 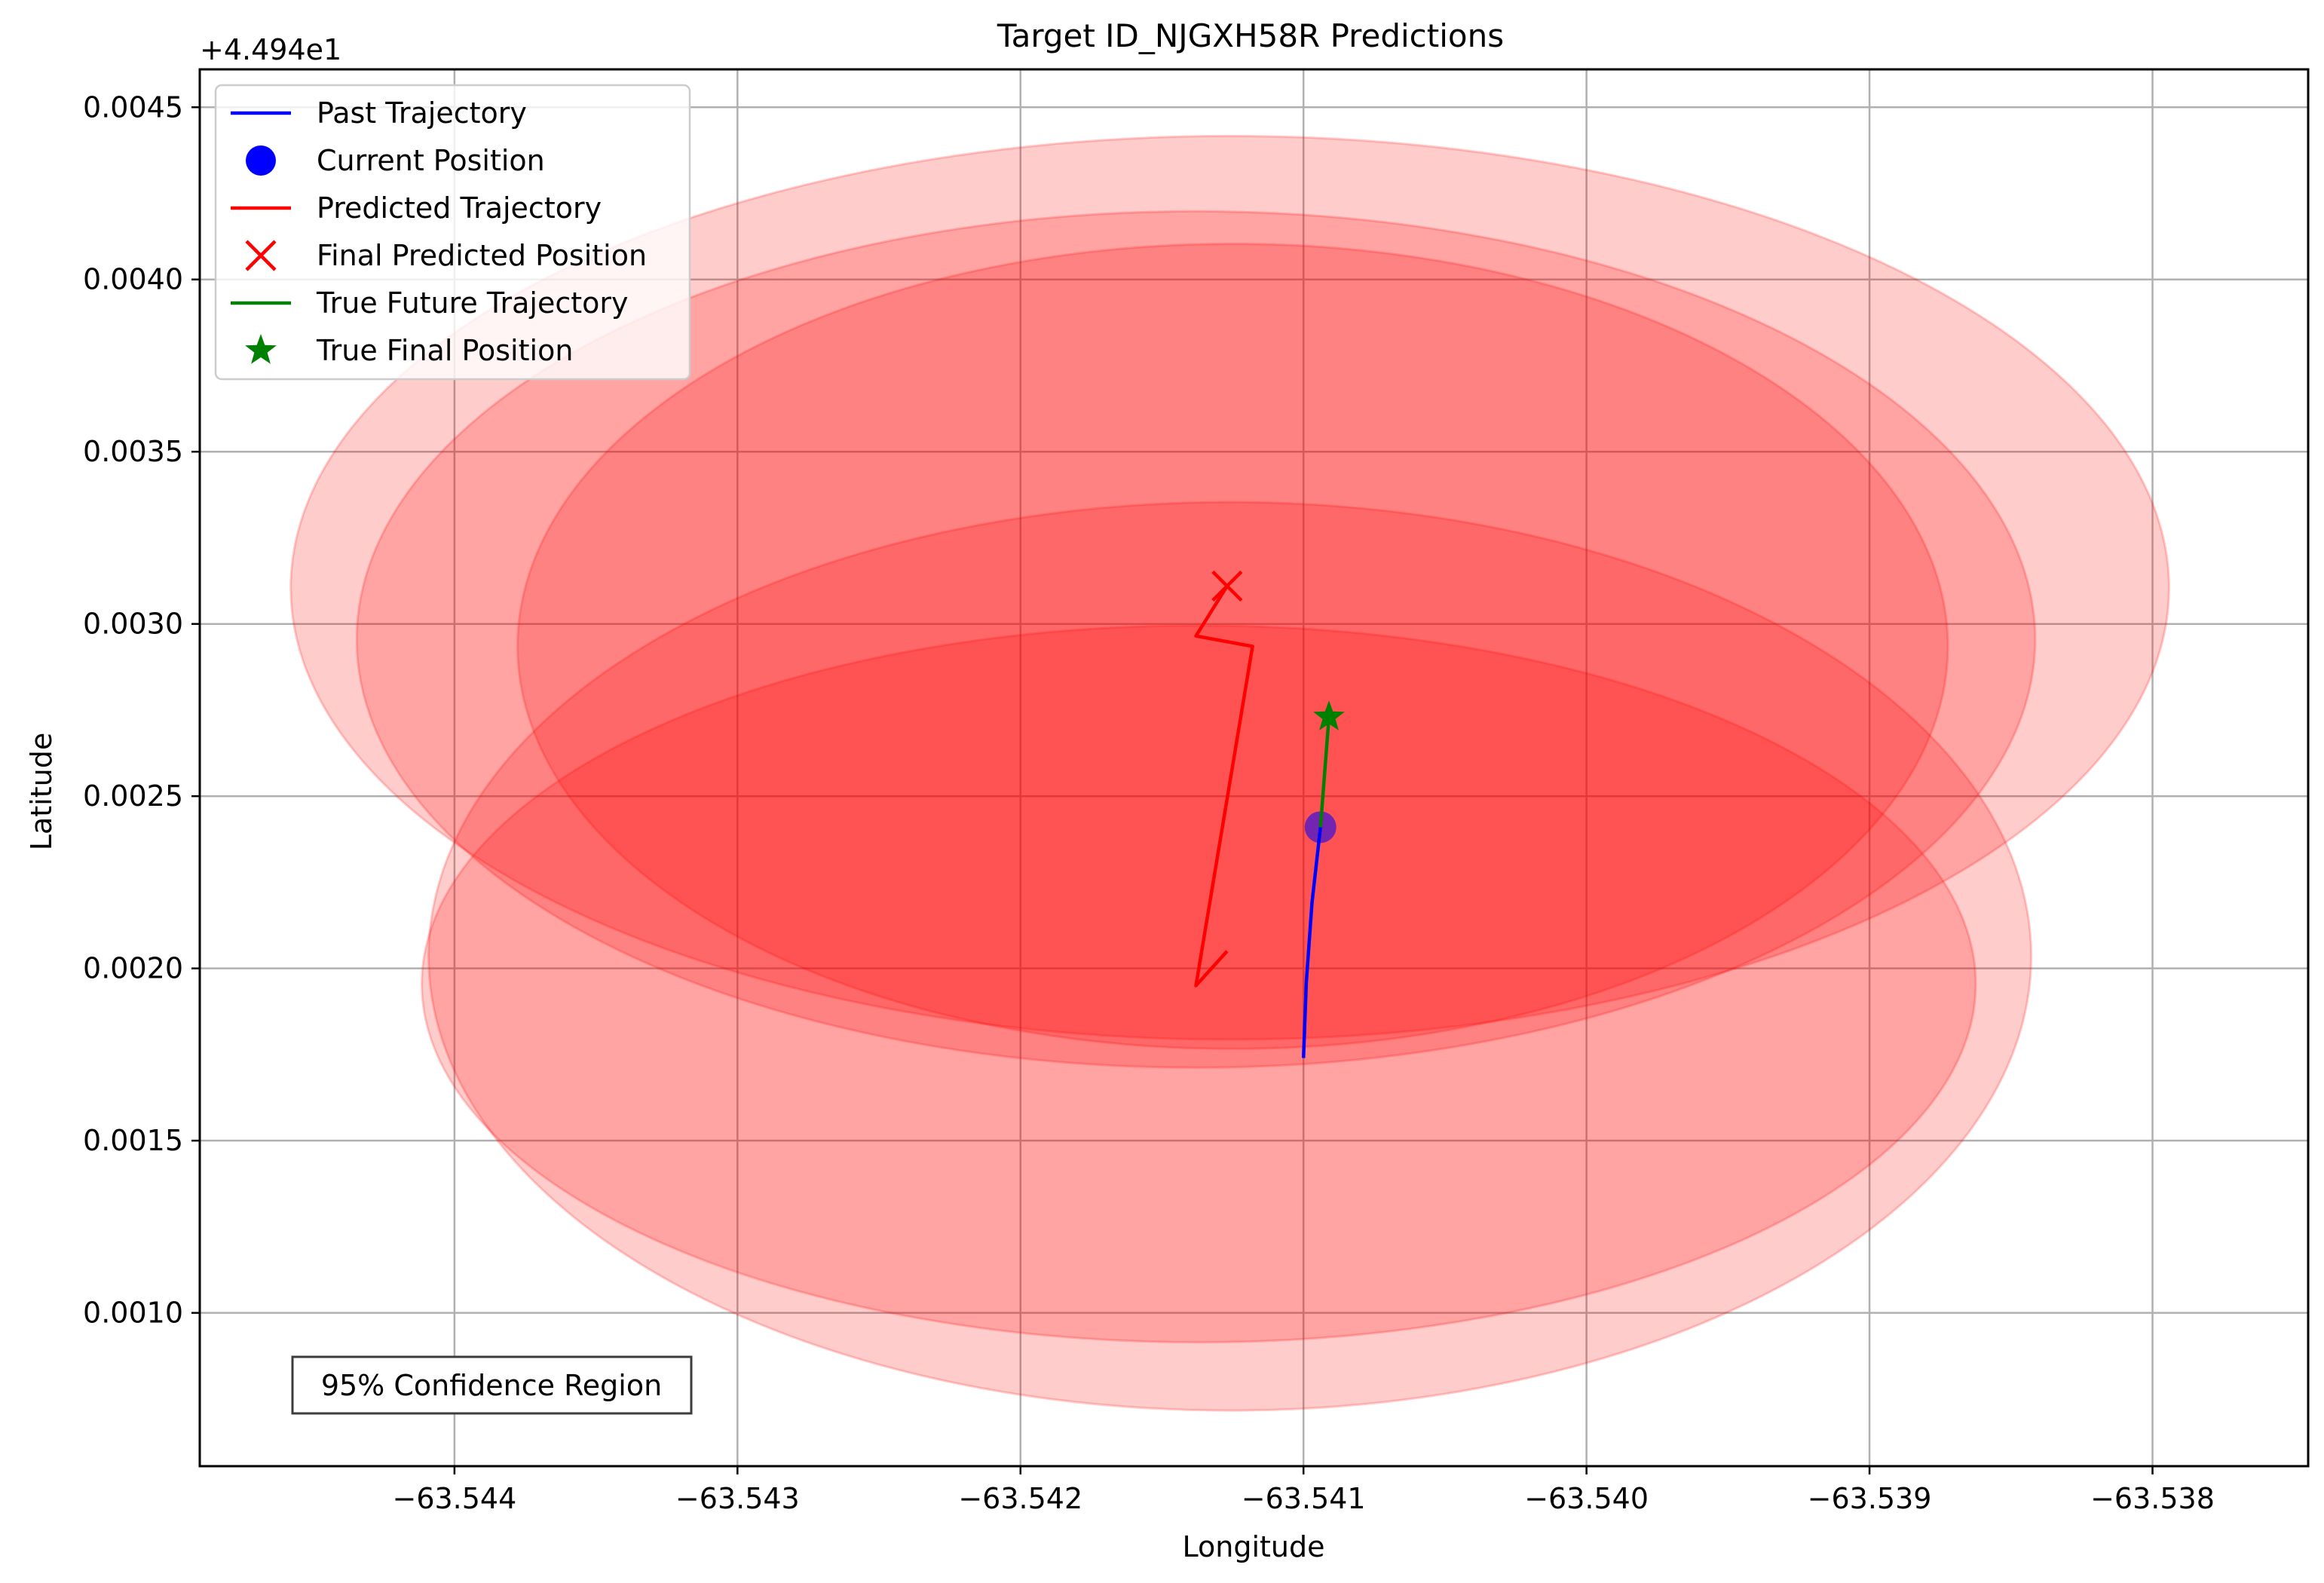 I want to click on y-tick-label: 0.0020, so click(x=133, y=968).